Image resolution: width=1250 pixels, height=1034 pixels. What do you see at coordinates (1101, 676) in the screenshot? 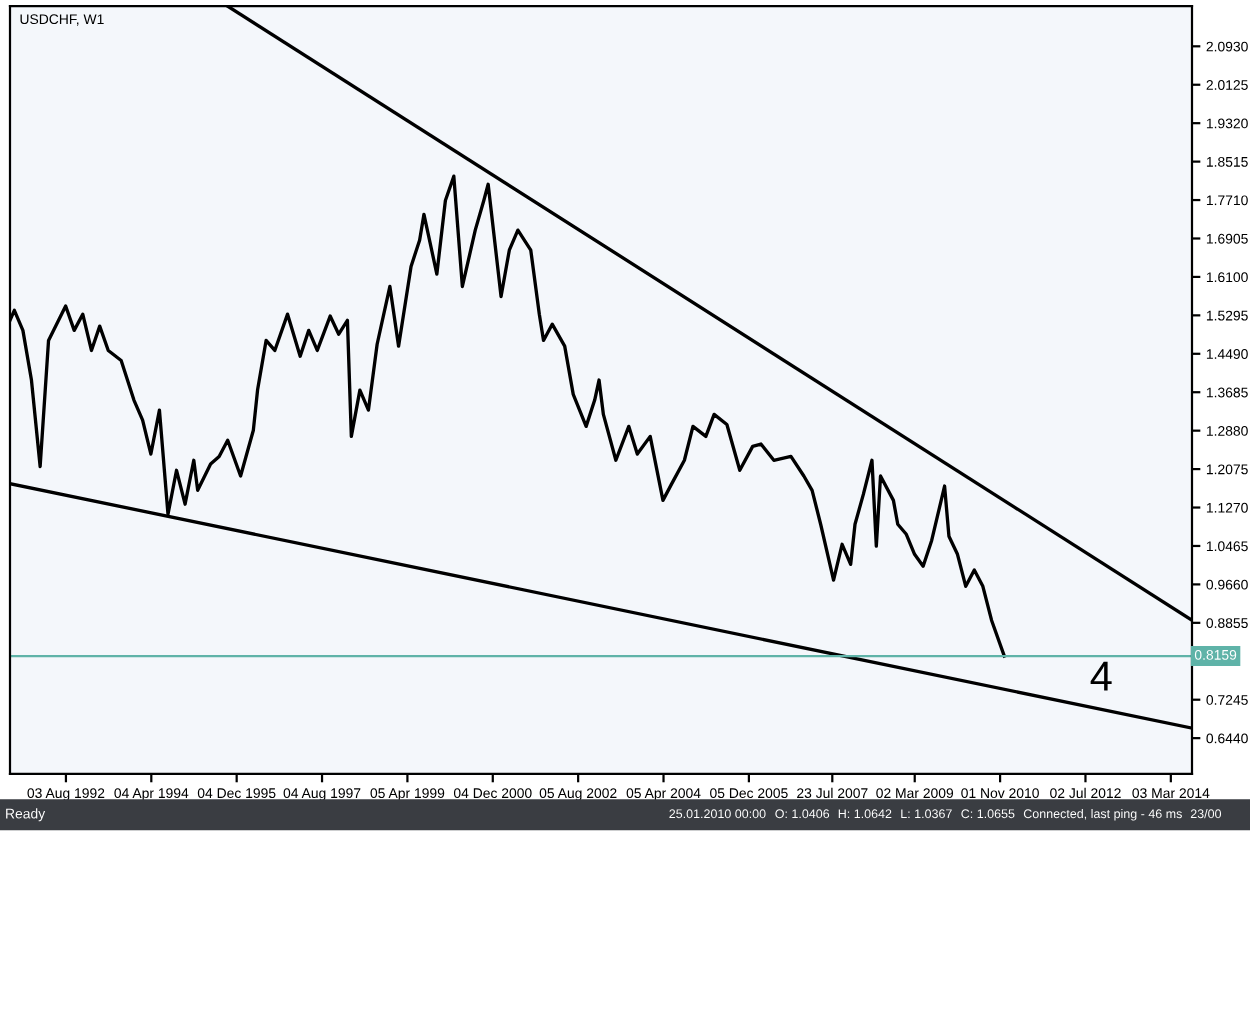
I see `annotation: 4` at bounding box center [1101, 676].